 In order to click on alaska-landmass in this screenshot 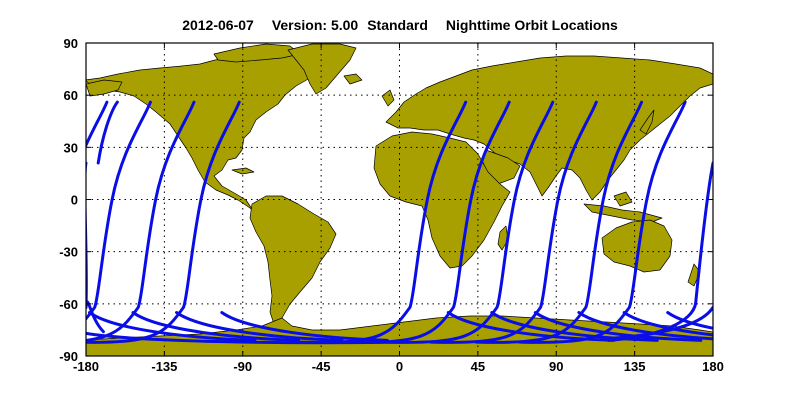, I will do `click(104, 88)`.